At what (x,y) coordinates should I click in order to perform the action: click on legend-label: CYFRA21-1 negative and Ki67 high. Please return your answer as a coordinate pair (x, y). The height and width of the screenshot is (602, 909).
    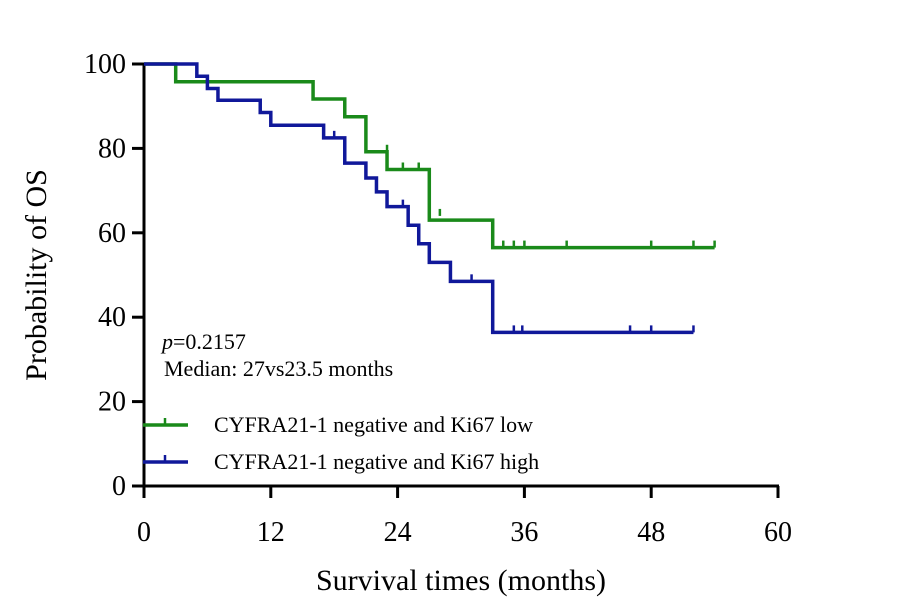
    Looking at the image, I should click on (376, 461).